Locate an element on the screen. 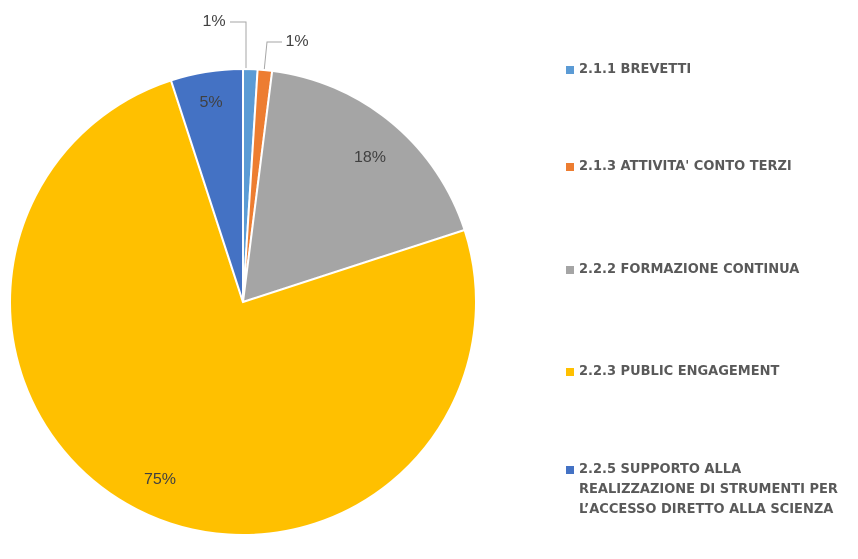  legend-item: 2.1.1 BREVETTI is located at coordinates (706, 70).